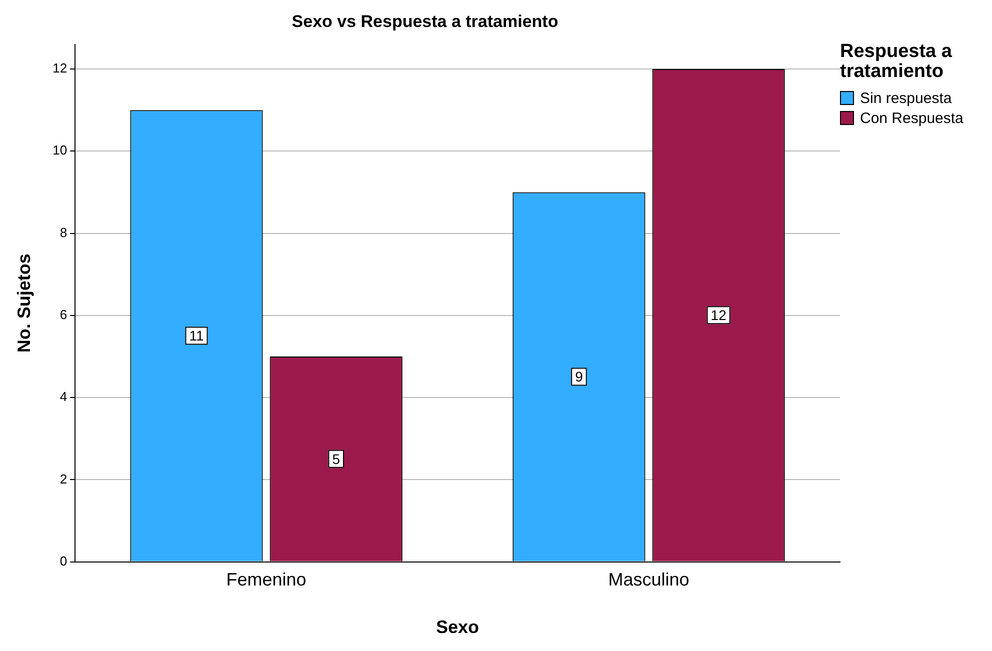 The image size is (992, 651). What do you see at coordinates (64, 396) in the screenshot?
I see `y-tick-label: 4` at bounding box center [64, 396].